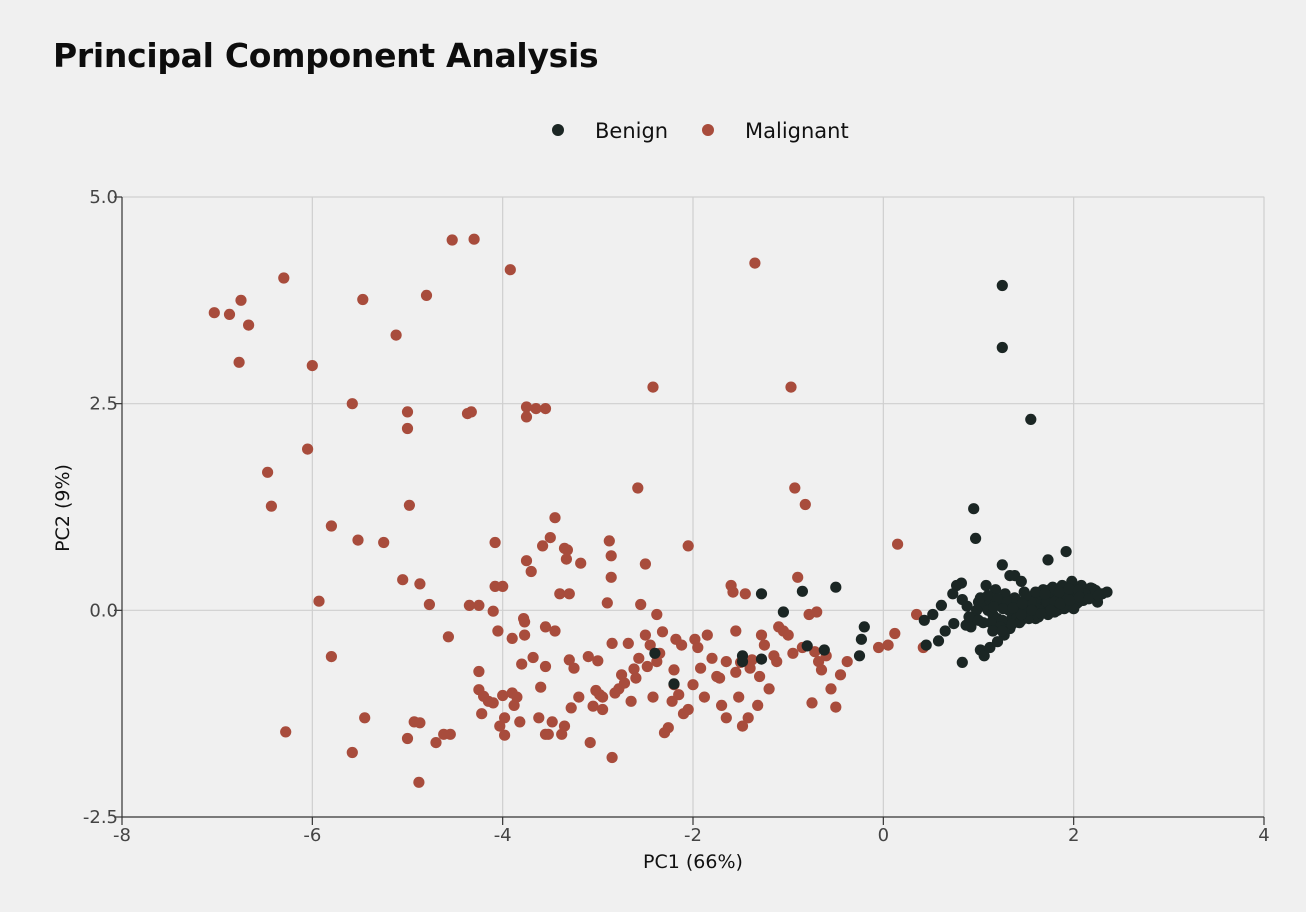  Describe the element at coordinates (103, 404) in the screenshot. I see `y-tick-label: 2.5` at that location.